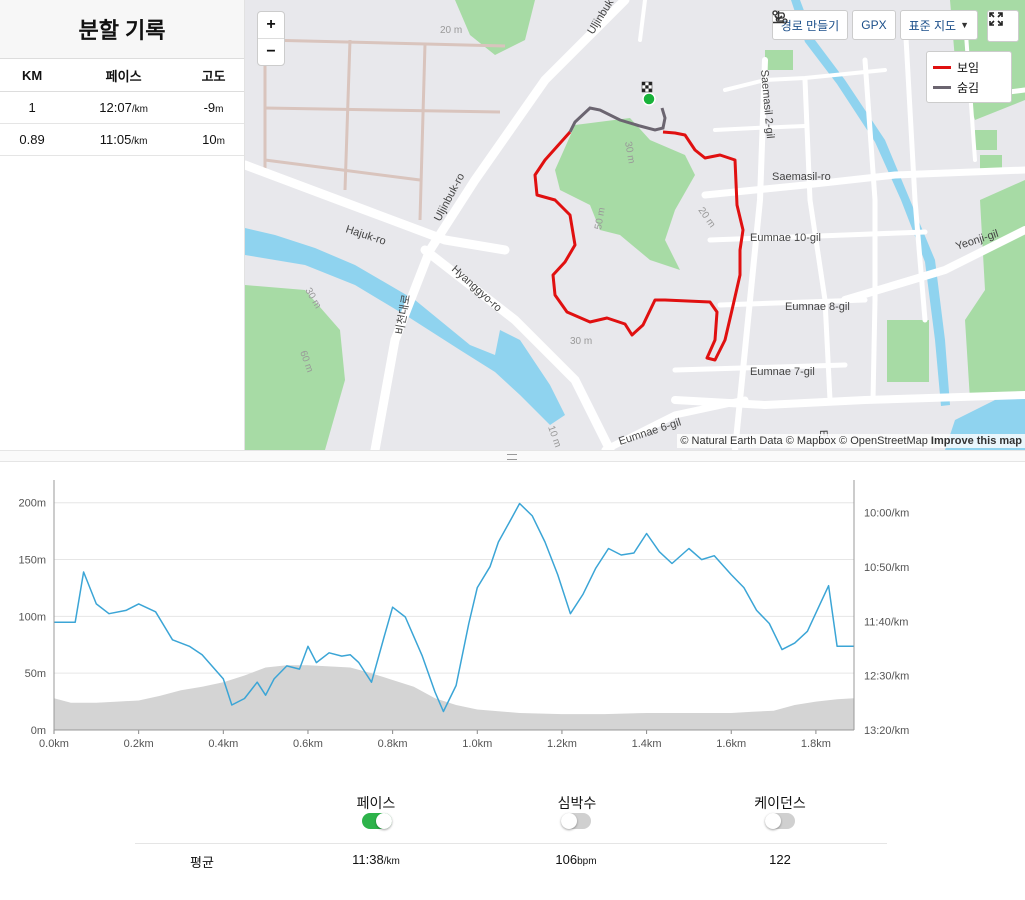 The image size is (1025, 900). I want to click on road-label: Saemasil-ro, so click(801, 177).